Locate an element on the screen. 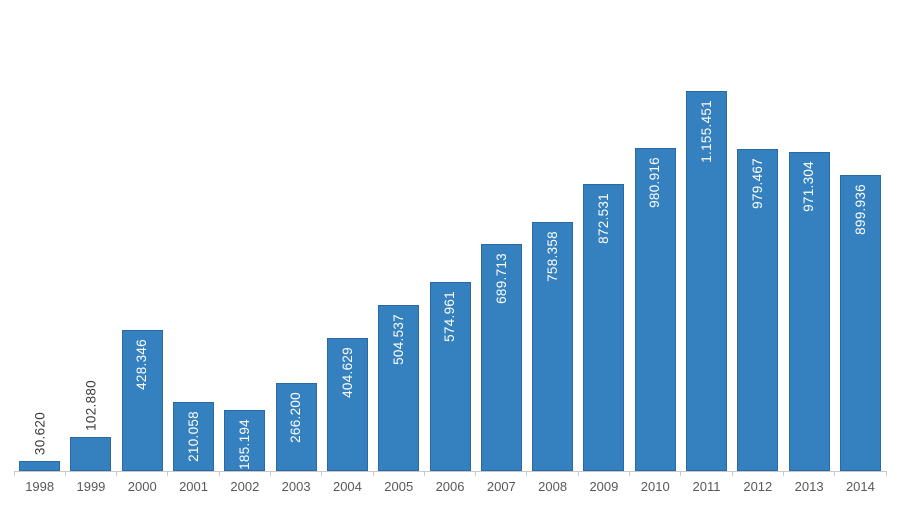 Image resolution: width=900 pixels, height=506 pixels. bar-1999 is located at coordinates (91, 454).